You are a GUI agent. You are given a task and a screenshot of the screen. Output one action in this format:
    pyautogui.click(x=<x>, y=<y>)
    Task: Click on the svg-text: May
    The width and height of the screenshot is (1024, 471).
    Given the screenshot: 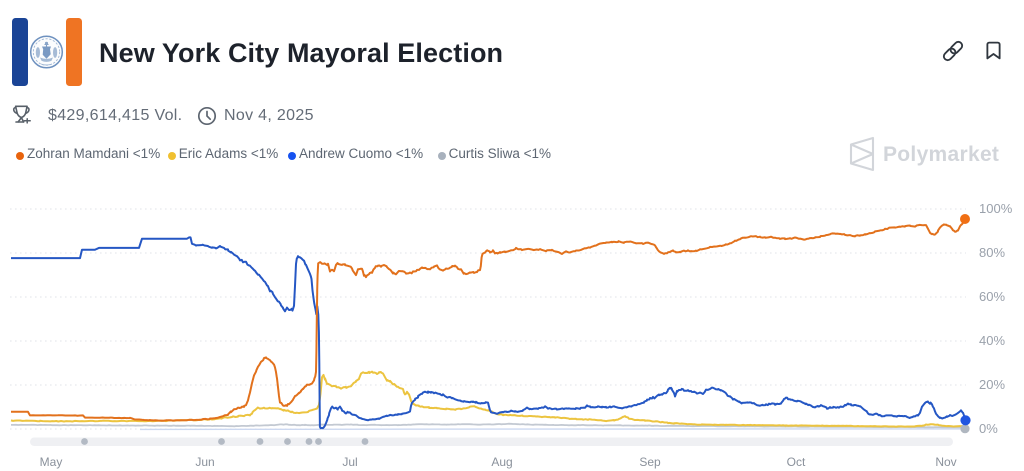 What is the action you would take?
    pyautogui.click(x=51, y=462)
    